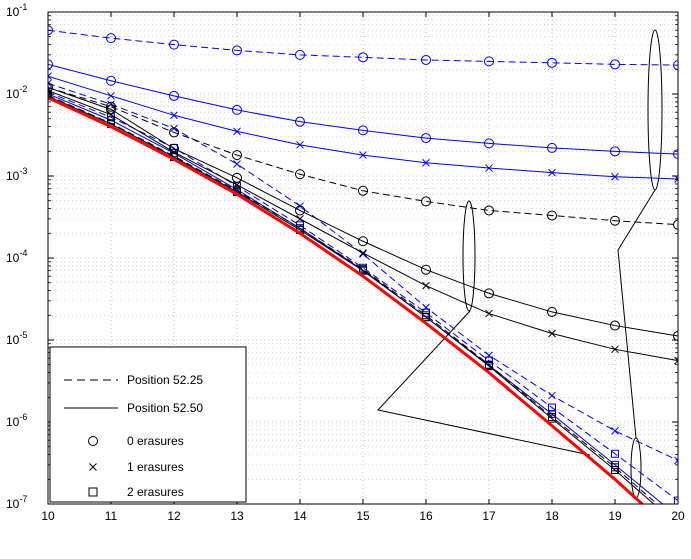 The width and height of the screenshot is (691, 559). I want to click on x-tick-label: 12, so click(174, 516).